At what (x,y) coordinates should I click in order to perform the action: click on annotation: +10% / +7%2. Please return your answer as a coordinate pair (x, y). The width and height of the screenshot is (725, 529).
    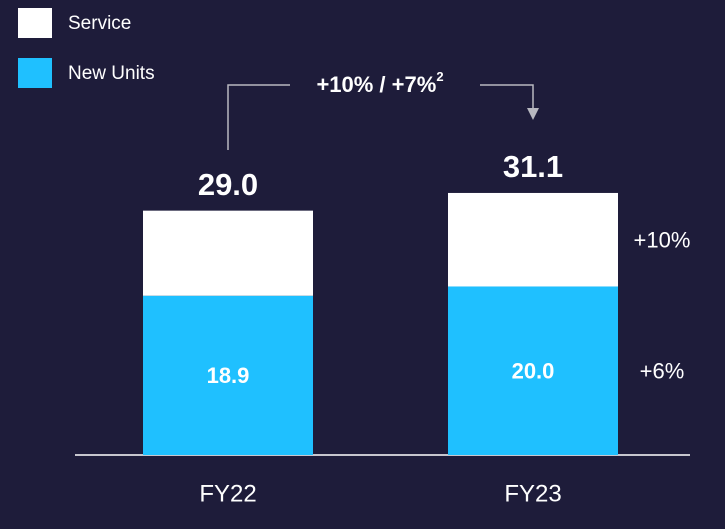
    Looking at the image, I should click on (379, 82).